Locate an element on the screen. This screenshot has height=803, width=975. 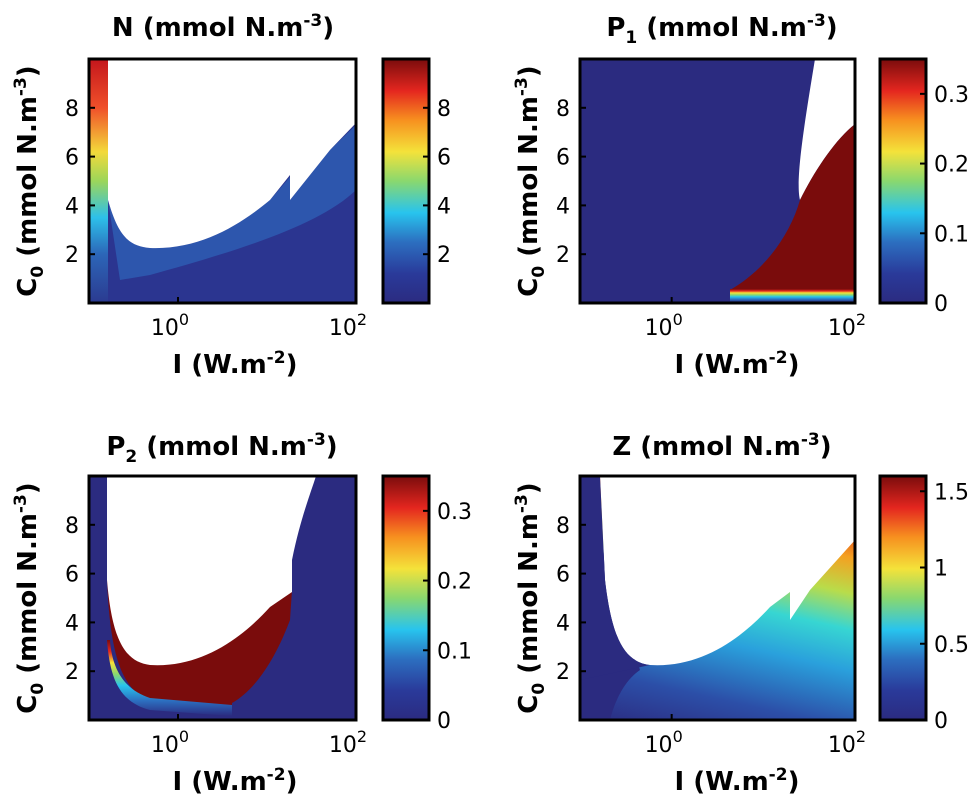
colorbar-tick-label: 2 is located at coordinates (444, 255).